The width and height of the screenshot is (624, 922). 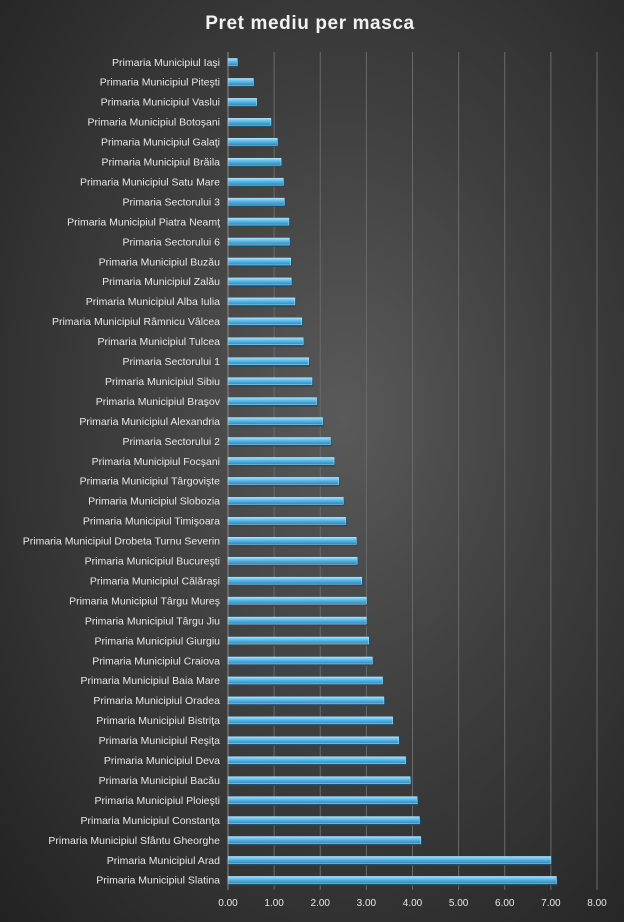 I want to click on category-label: Primaria Municipiul Vaslui, so click(x=160, y=103).